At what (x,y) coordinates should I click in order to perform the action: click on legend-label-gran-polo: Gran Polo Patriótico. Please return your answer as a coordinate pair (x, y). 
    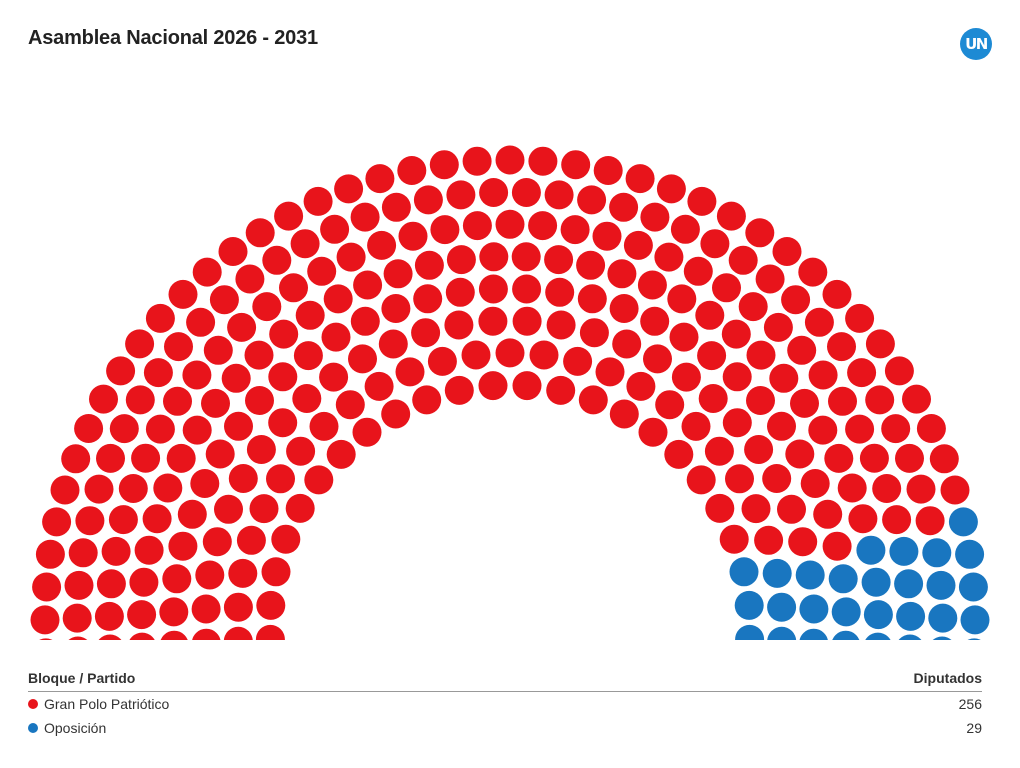
    Looking at the image, I should click on (107, 704).